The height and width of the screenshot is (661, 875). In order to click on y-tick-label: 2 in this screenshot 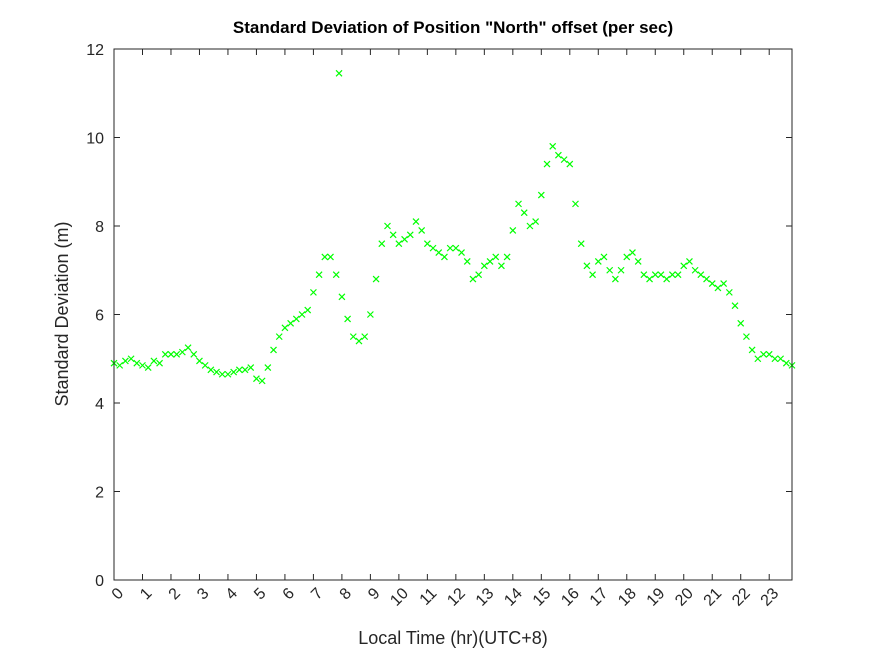, I will do `click(99, 493)`.